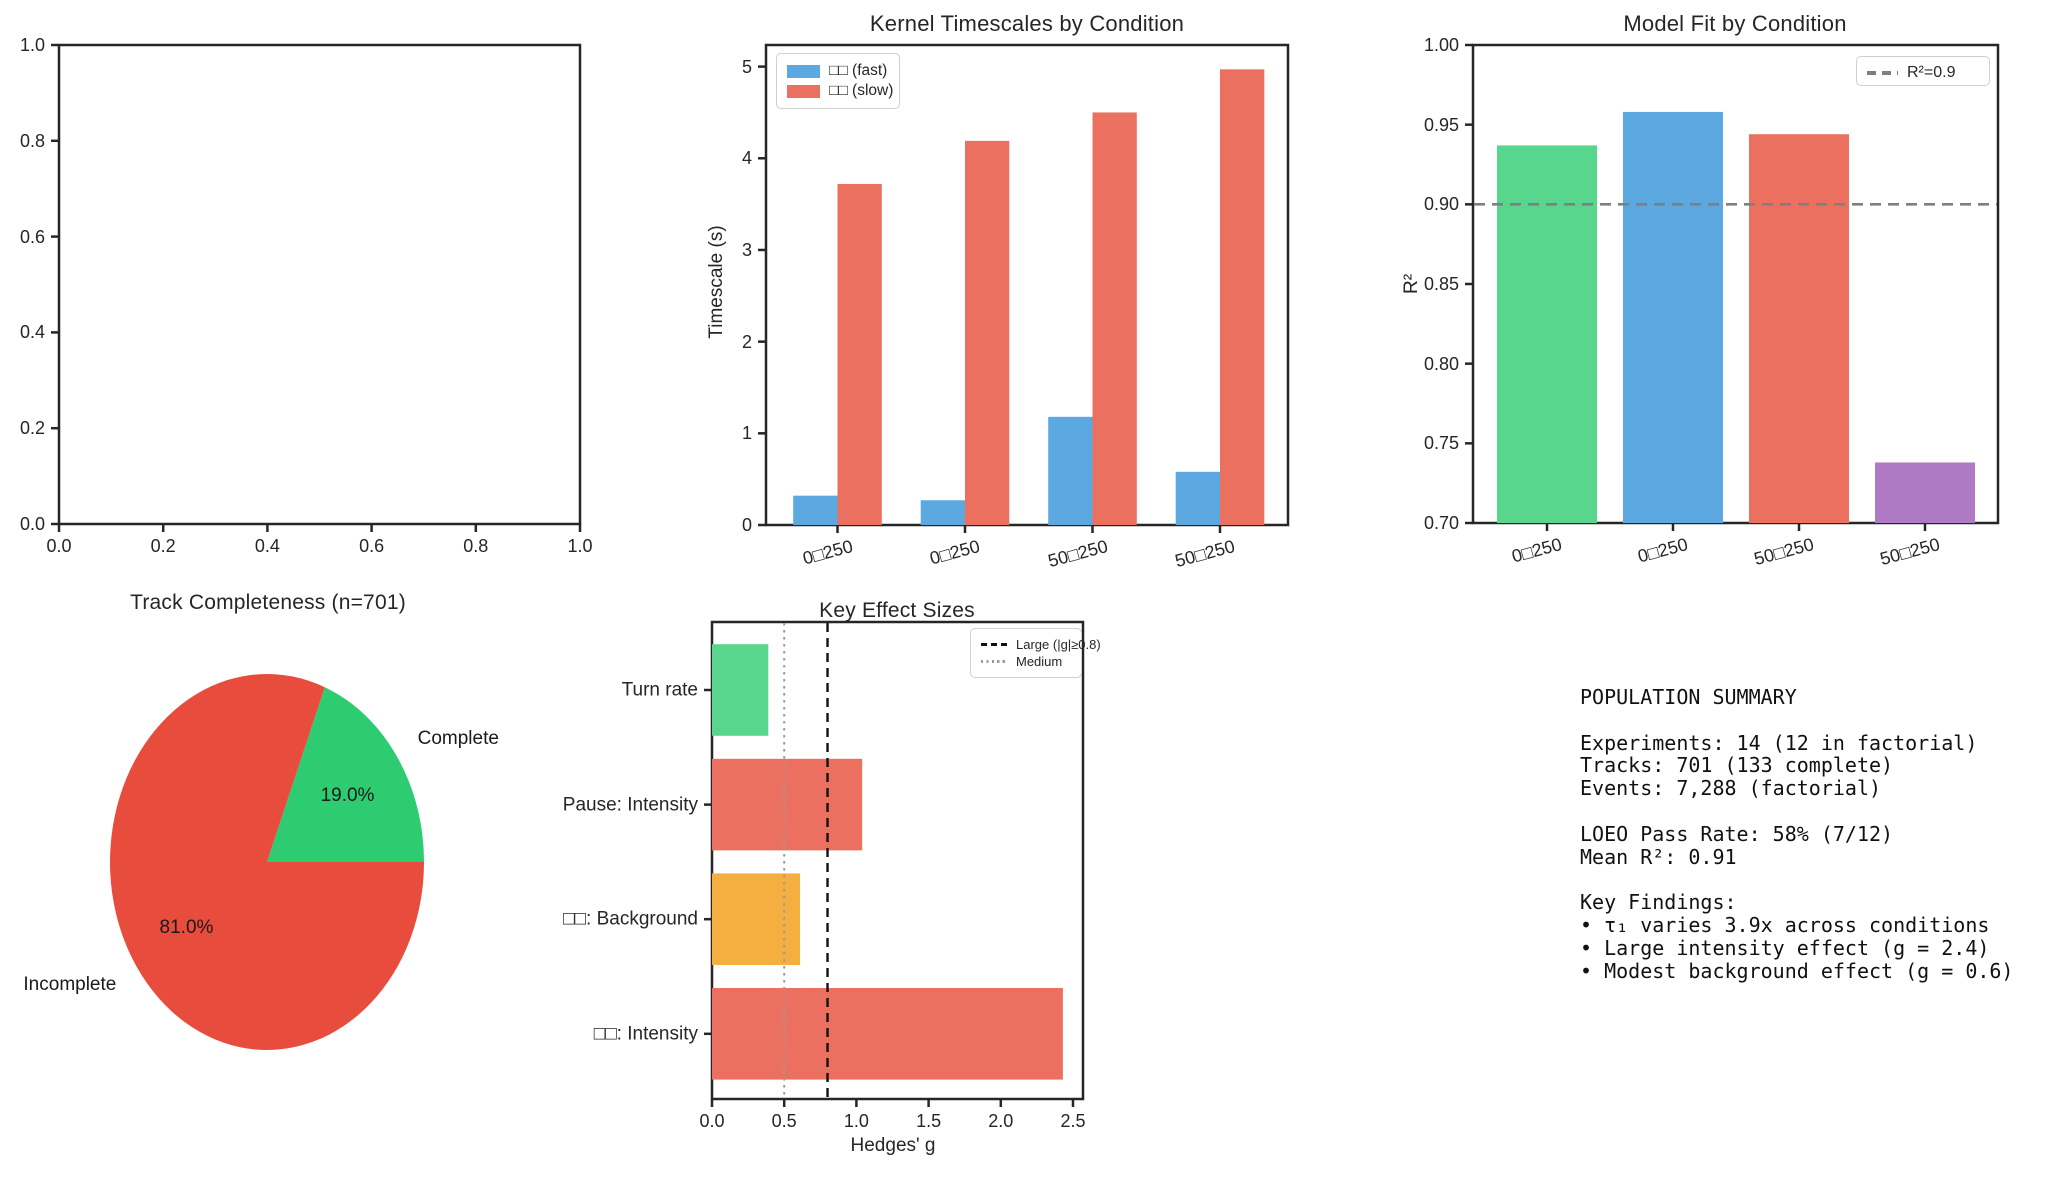  Describe the element at coordinates (716, 282) in the screenshot. I see `timescale-axis-label: Timescale (s)` at that location.